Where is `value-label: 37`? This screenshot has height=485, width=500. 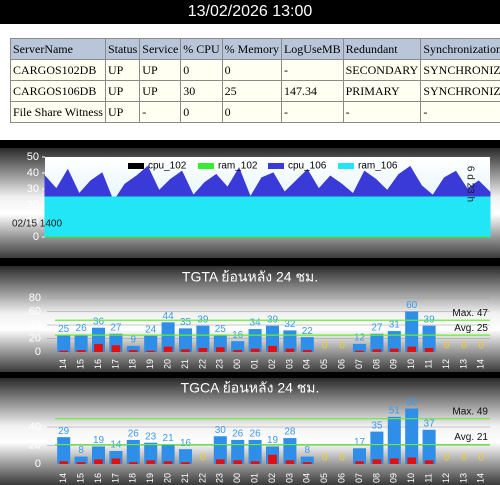
value-label: 37 is located at coordinates (430, 423).